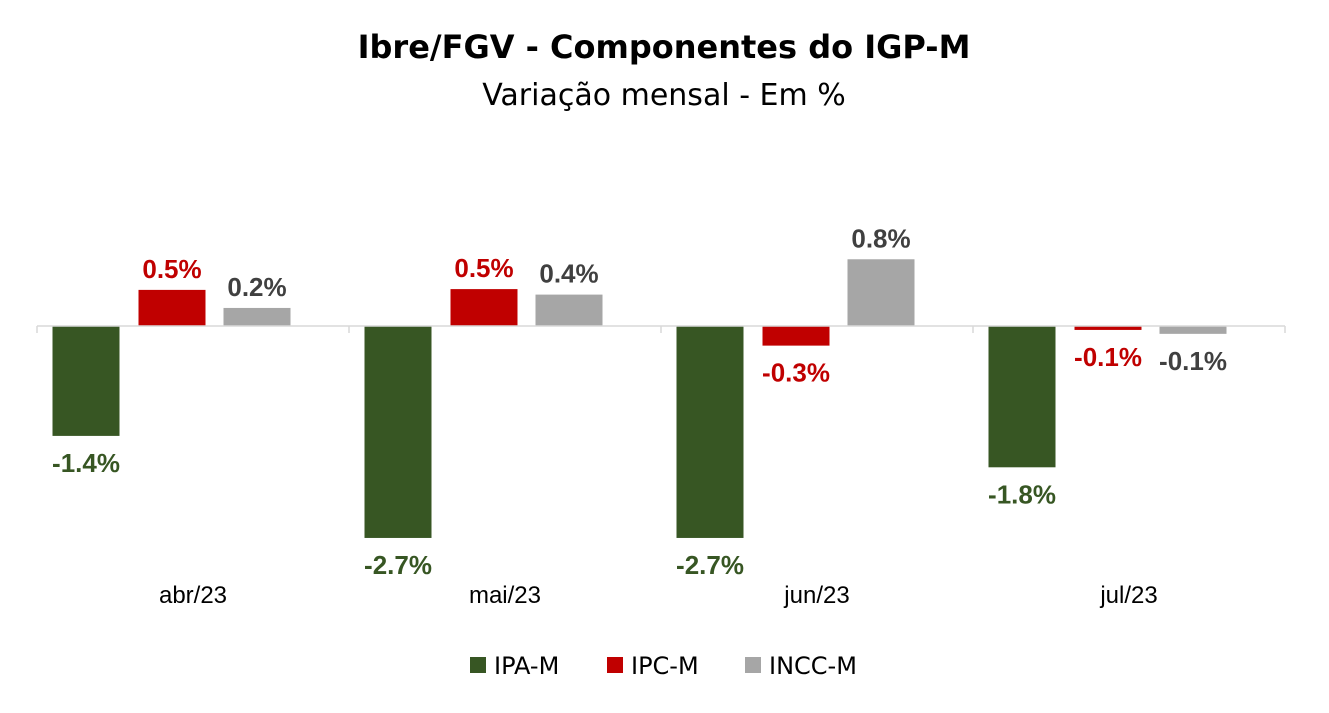 This screenshot has height=713, width=1329. I want to click on category-label-3: jul/23, so click(1128, 595).